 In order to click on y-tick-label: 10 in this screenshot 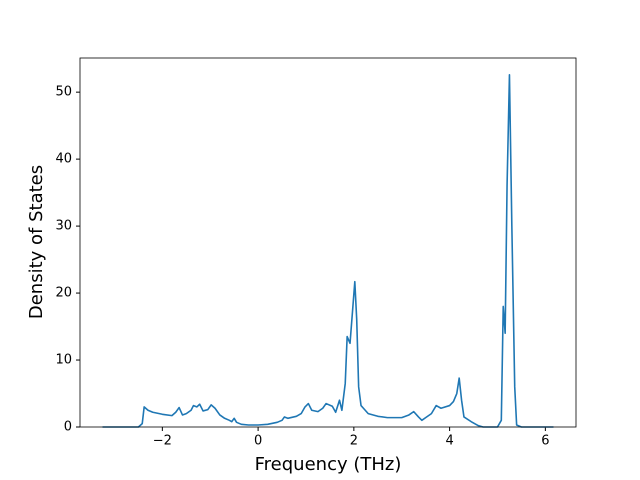, I will do `click(63, 360)`.